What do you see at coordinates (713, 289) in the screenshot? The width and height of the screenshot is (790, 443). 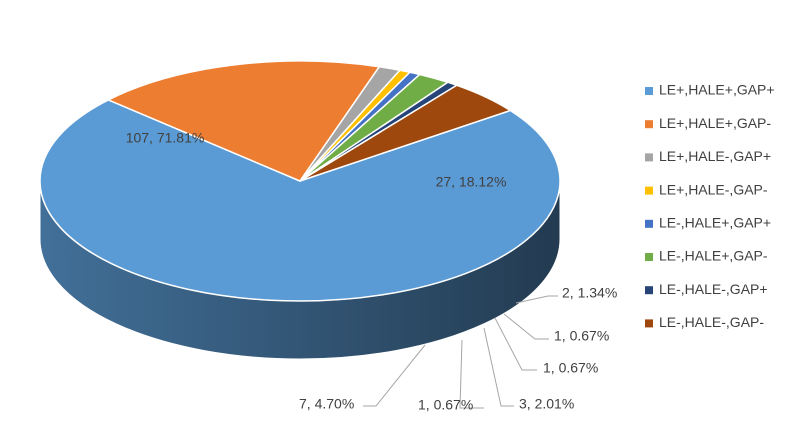 I see `legend-label: LE-,HALE-,GAP+` at bounding box center [713, 289].